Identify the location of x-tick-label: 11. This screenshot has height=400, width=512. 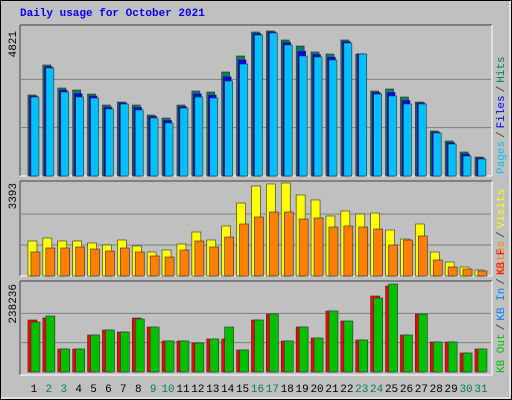
(183, 390).